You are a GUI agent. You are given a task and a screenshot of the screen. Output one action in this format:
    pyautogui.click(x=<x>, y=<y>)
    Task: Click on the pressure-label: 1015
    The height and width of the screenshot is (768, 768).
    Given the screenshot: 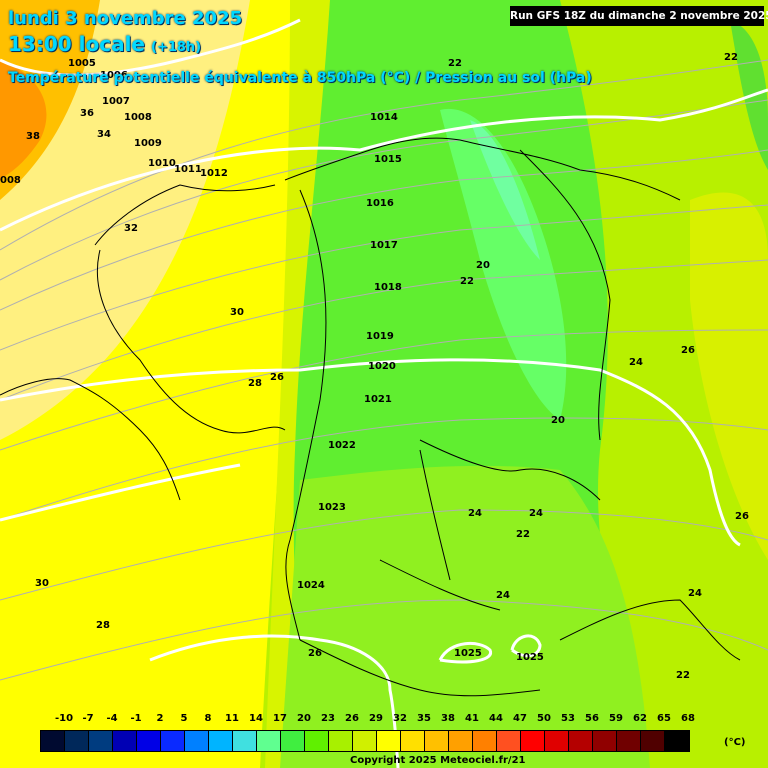 What is the action you would take?
    pyautogui.click(x=388, y=159)
    